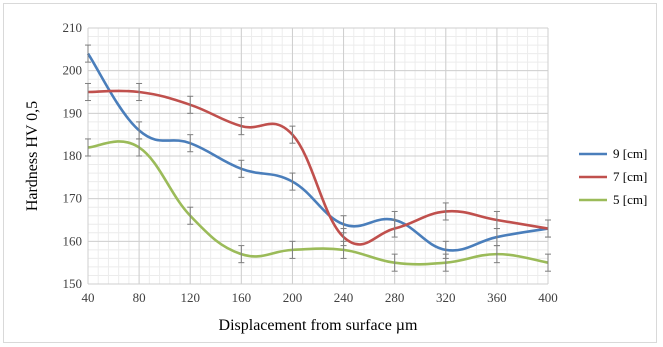 This screenshot has width=663, height=347. What do you see at coordinates (630, 153) in the screenshot?
I see `legend-label: 9 [cm]` at bounding box center [630, 153].